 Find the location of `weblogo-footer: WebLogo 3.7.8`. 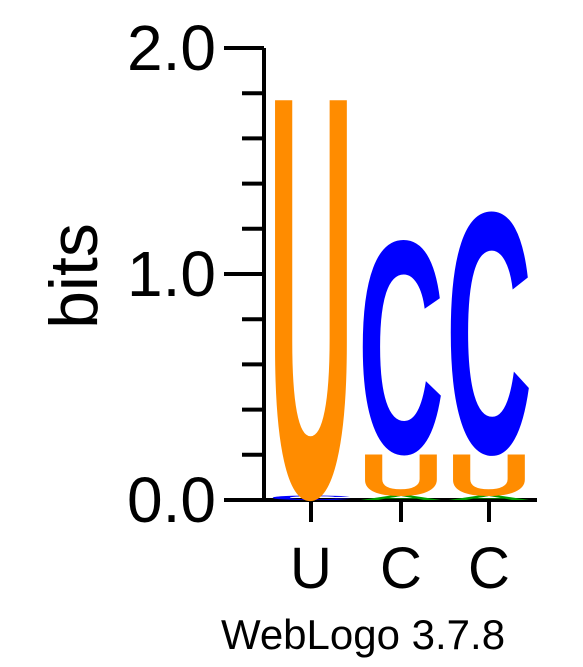

weblogo-footer: WebLogo 3.7.8 is located at coordinates (363, 634).